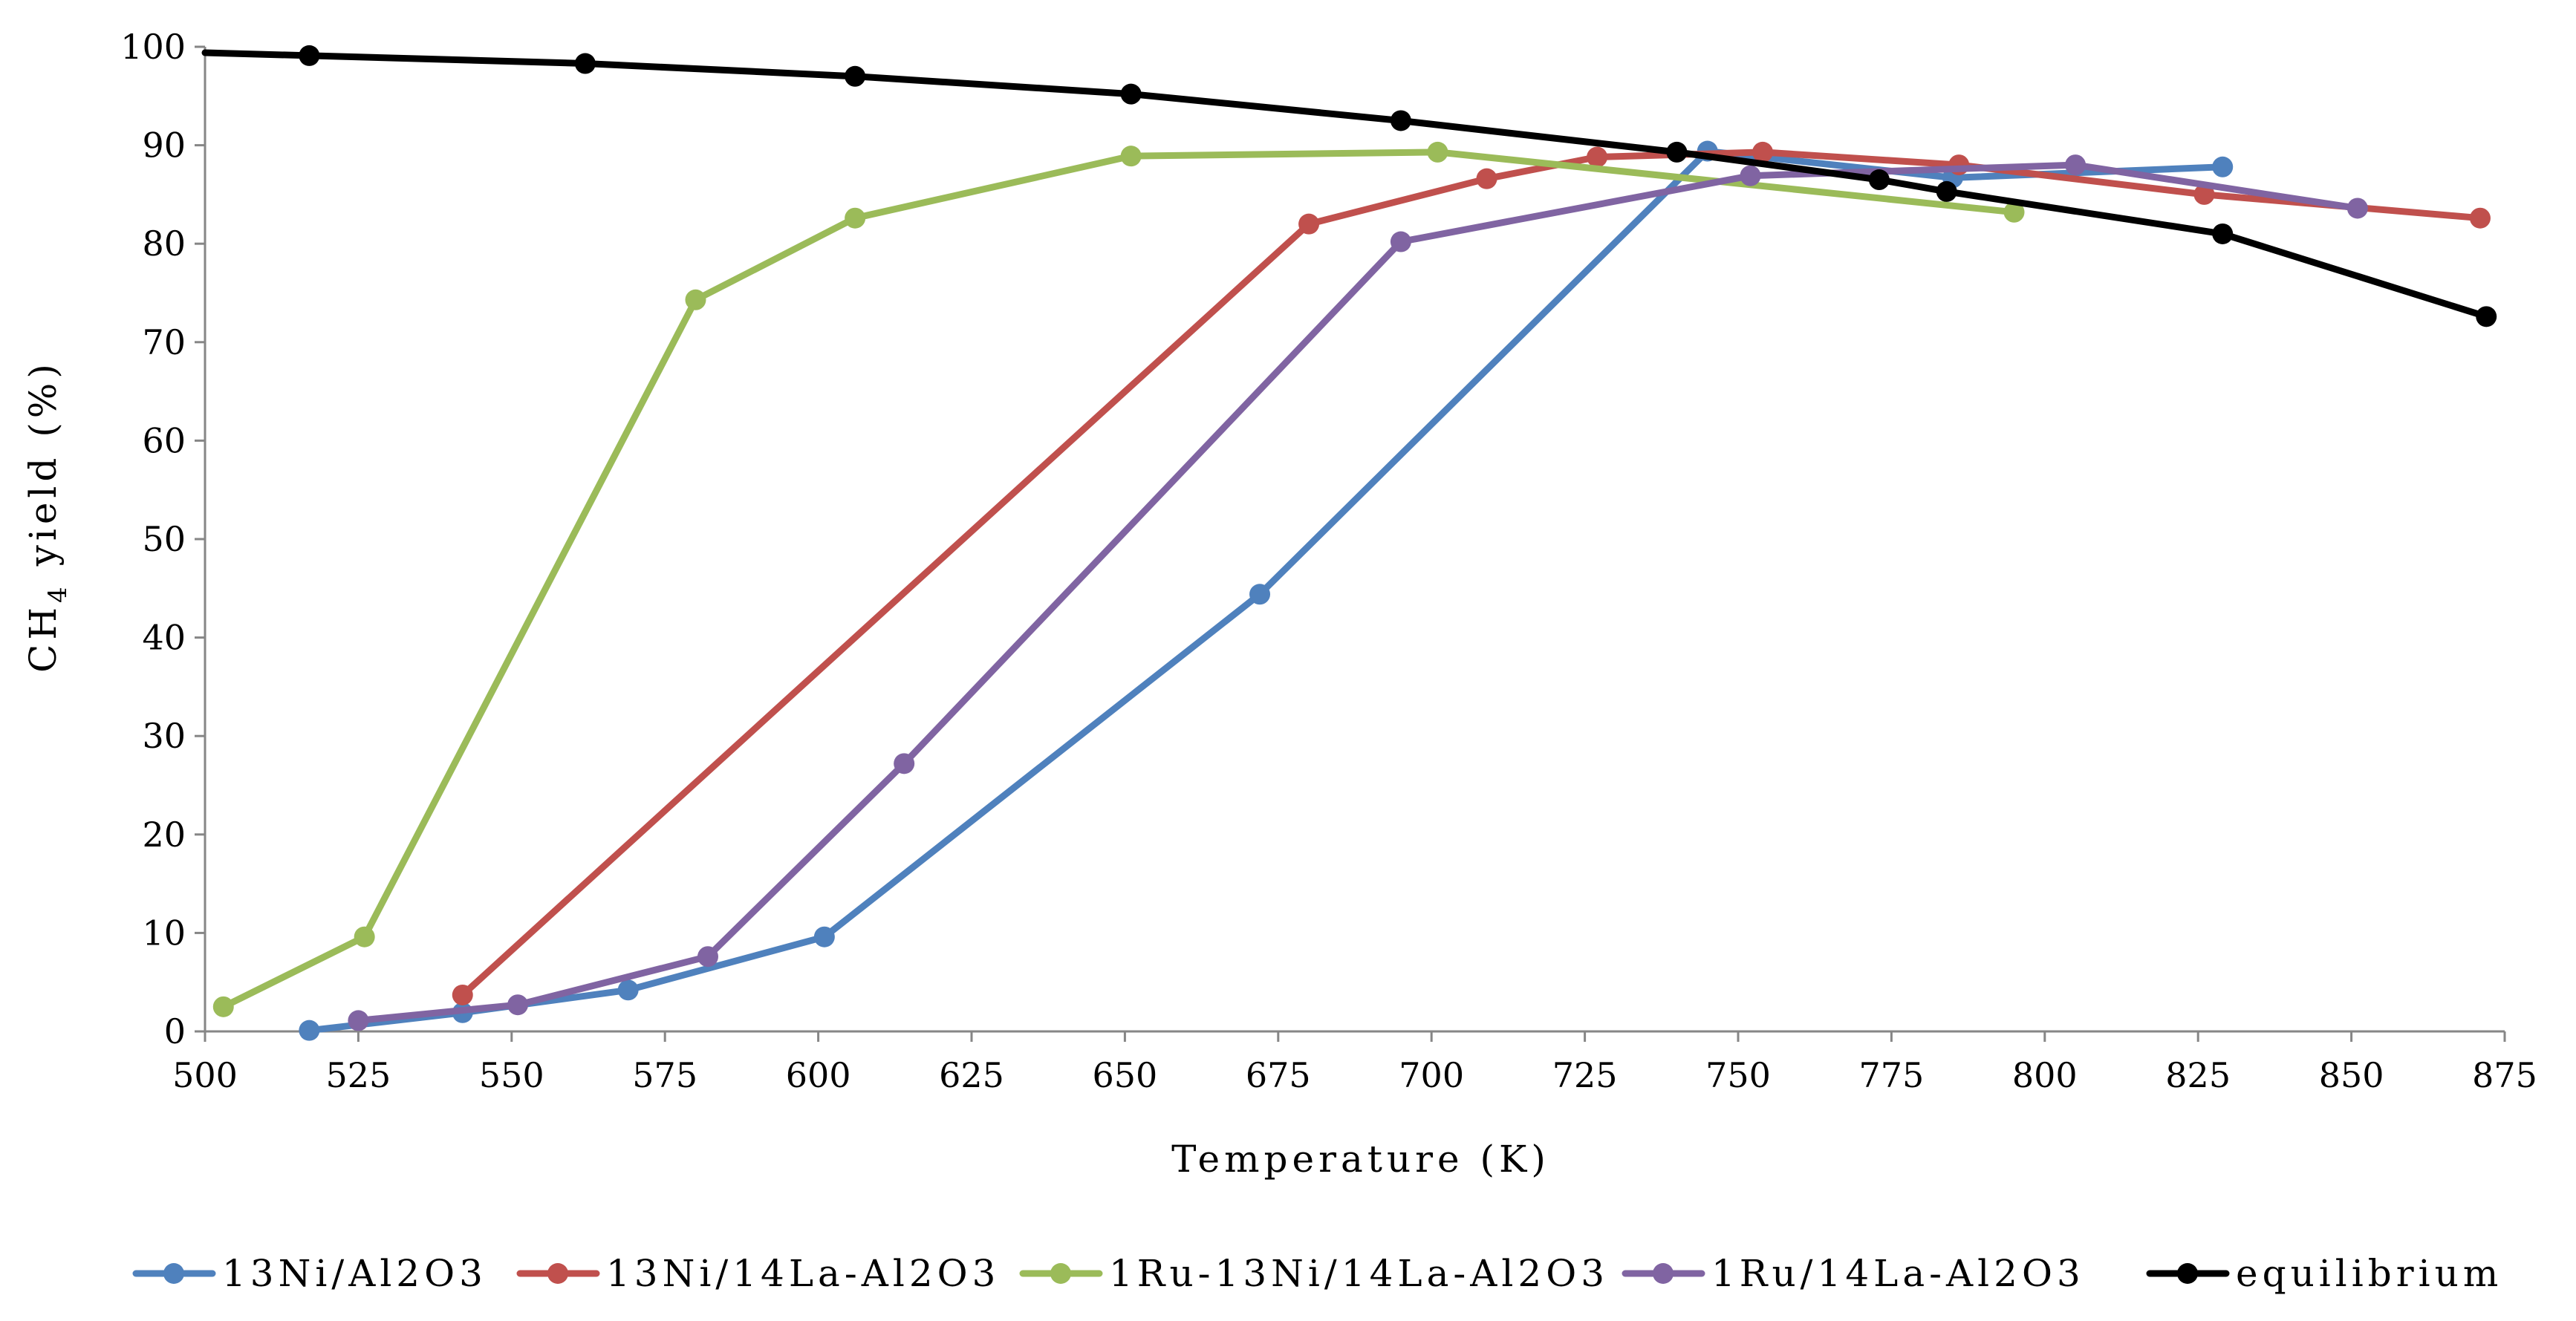  Describe the element at coordinates (2045, 1075) in the screenshot. I see `x-tick-label: 800` at that location.